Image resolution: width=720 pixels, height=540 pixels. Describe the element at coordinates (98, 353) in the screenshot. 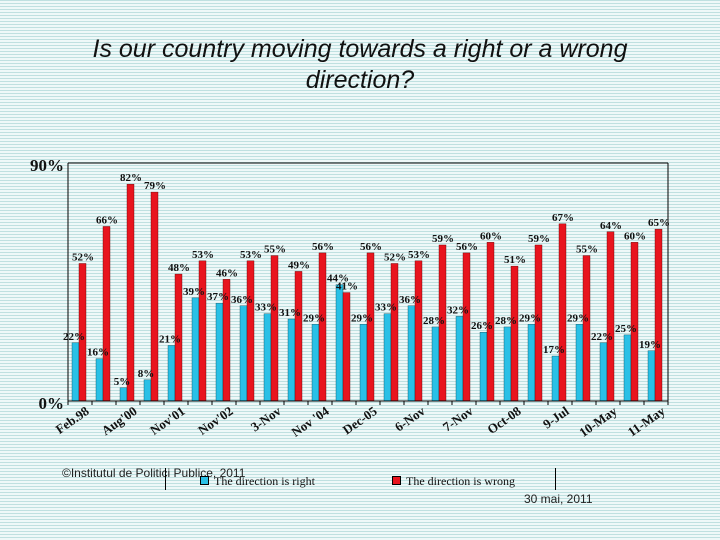

I see `data-label-right: 16%` at that location.